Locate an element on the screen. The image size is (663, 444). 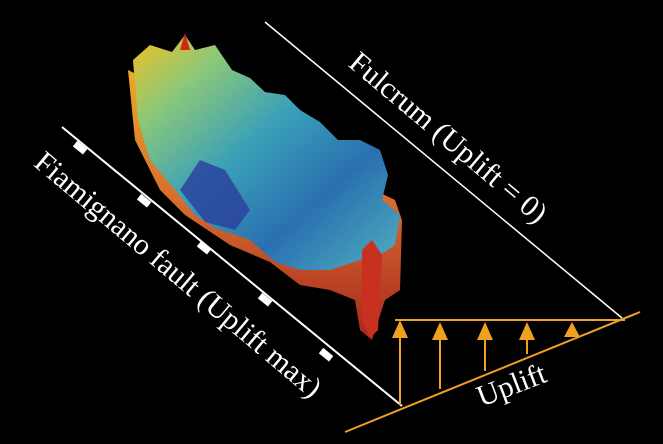
terrain-spike is located at coordinates (372, 289).